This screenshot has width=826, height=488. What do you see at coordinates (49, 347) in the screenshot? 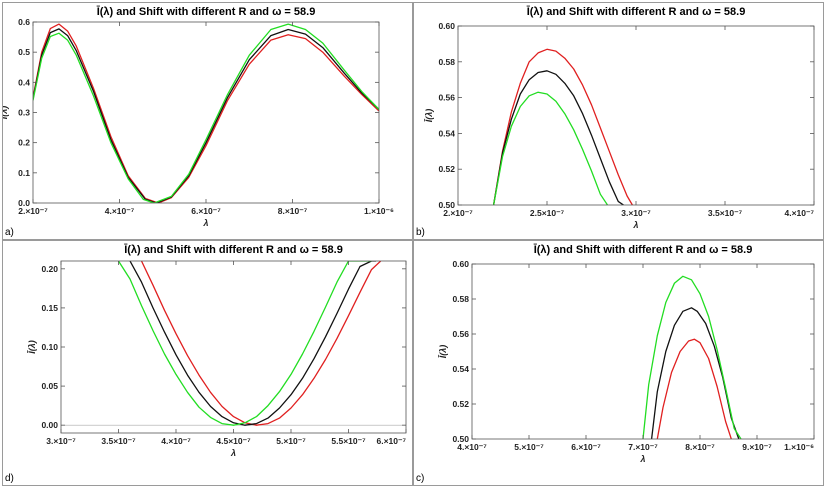
I see `y-tick-label: 0.10` at bounding box center [49, 347].